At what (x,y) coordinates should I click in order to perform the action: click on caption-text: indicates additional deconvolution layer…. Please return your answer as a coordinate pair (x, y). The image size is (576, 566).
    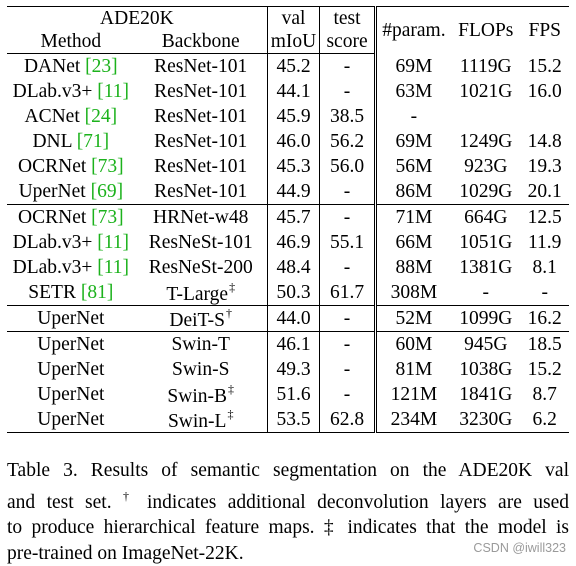
    Looking at the image, I should click on (358, 502).